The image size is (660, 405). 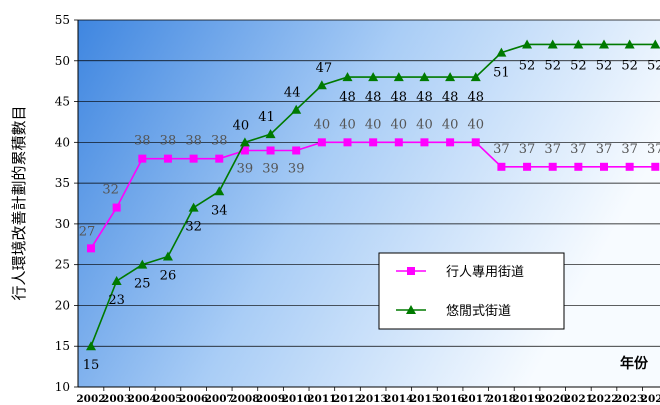 I want to click on data-label-leisure: 23, so click(x=116, y=300).